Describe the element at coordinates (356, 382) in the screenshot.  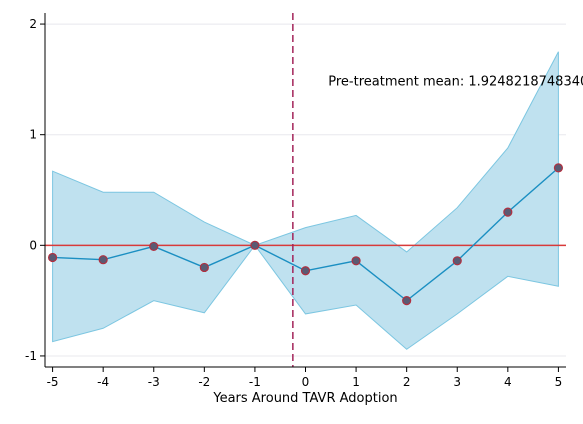
I see `x-tick-label: 1` at that location.